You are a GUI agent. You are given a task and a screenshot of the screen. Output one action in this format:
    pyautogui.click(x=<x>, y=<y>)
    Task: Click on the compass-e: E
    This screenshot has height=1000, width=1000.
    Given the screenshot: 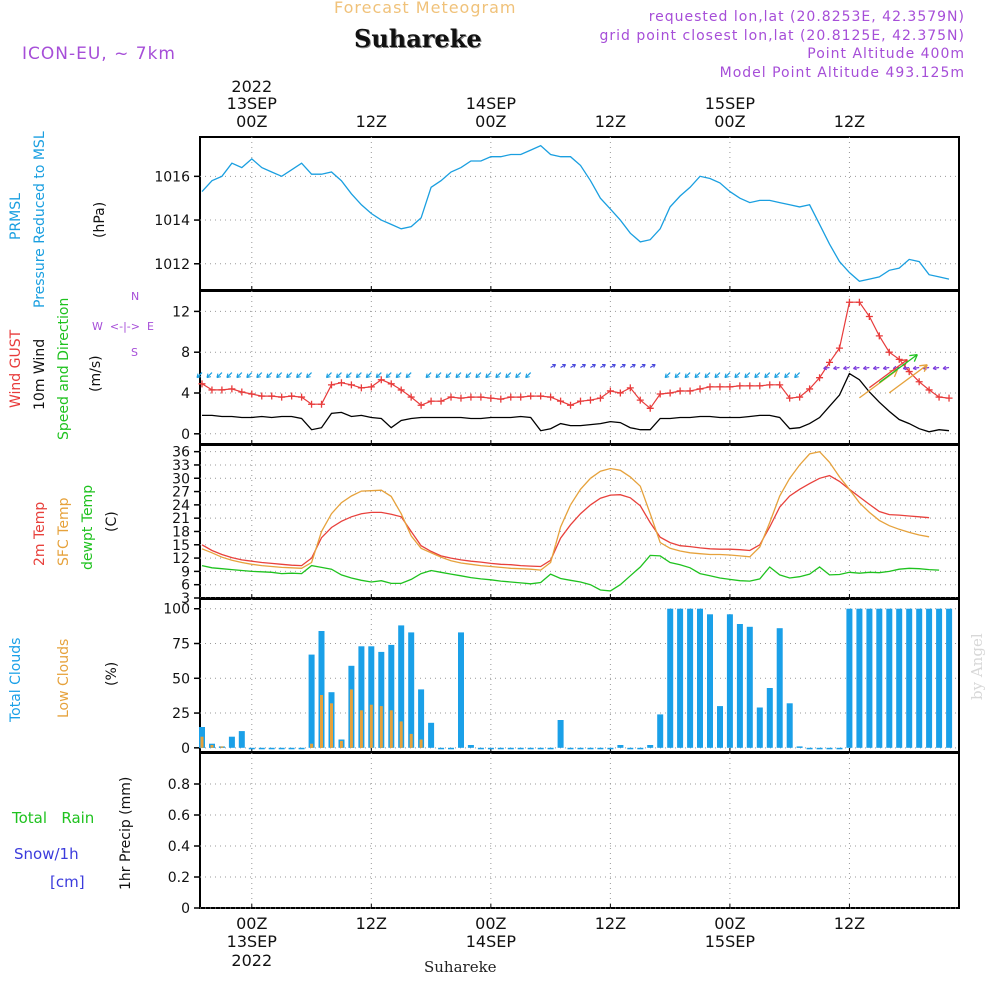 What is the action you would take?
    pyautogui.click(x=150, y=326)
    